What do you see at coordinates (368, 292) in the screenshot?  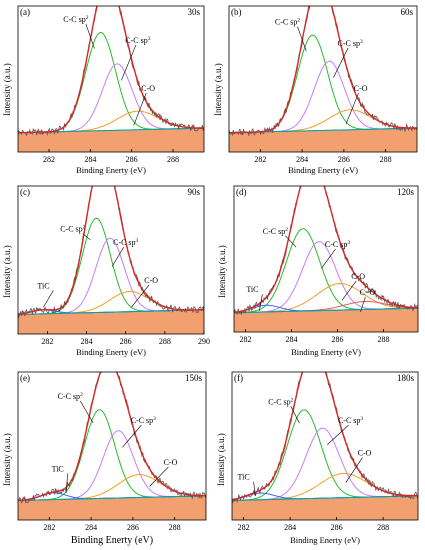 I see `peak-label: C=O` at bounding box center [368, 292].